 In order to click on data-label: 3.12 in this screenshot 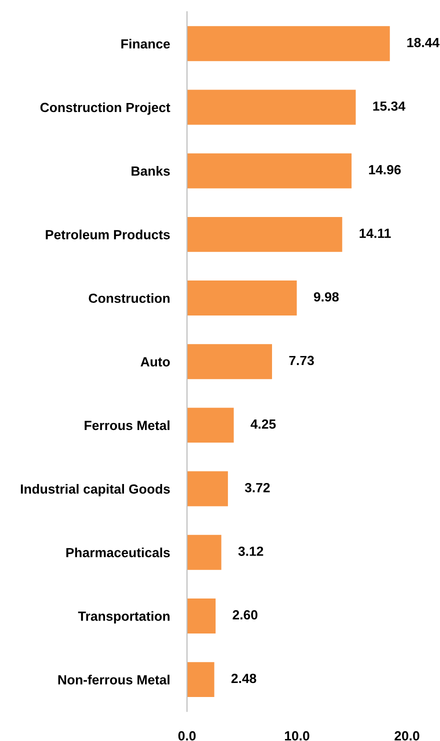, I will do `click(251, 551)`.